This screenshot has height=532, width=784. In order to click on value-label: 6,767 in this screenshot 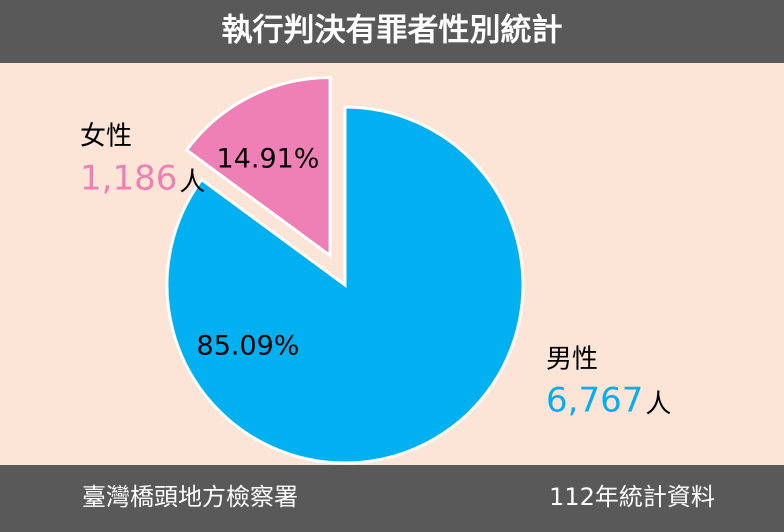, I will do `click(594, 401)`.